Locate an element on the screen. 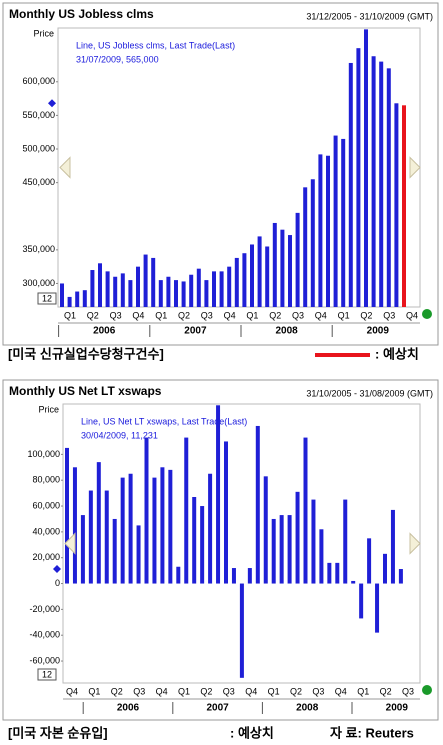 The width and height of the screenshot is (443, 745). source: 자 료: Reuters is located at coordinates (372, 732).